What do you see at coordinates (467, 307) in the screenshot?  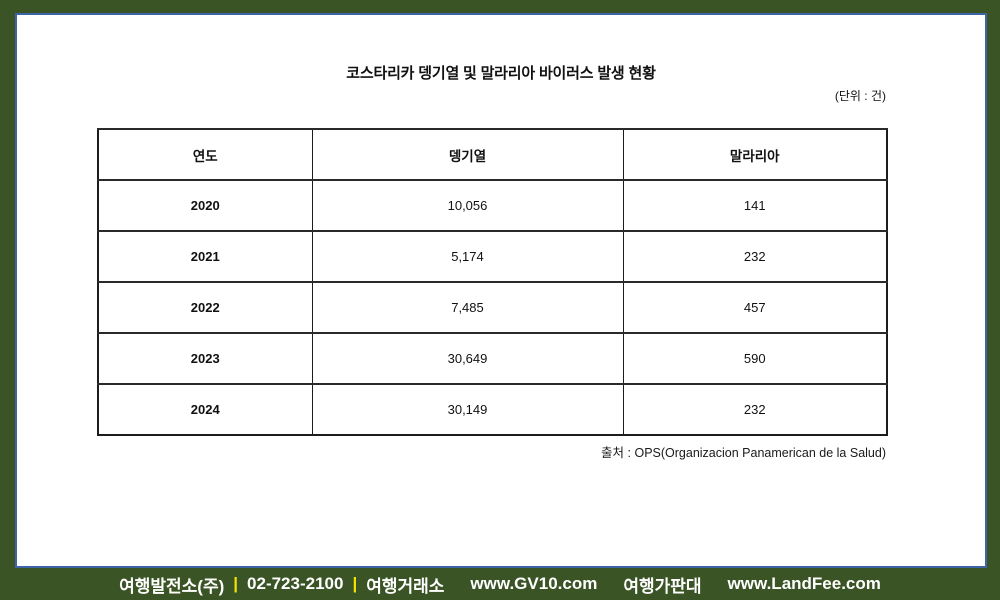 I see `dengue-cell: 7,485` at bounding box center [467, 307].